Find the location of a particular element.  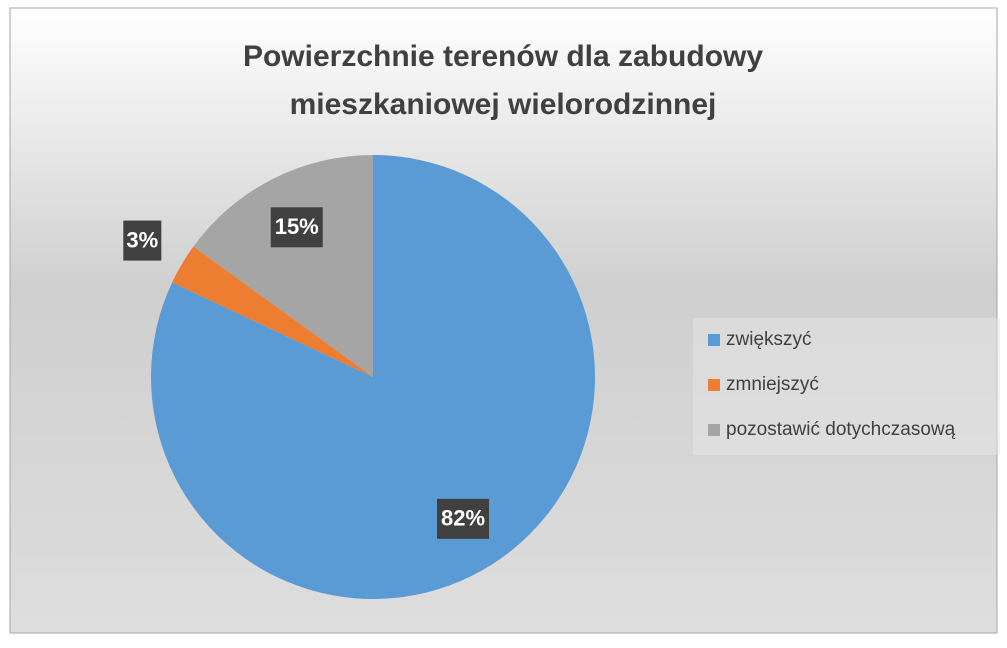

legend-label: zwiększyć is located at coordinates (769, 339).